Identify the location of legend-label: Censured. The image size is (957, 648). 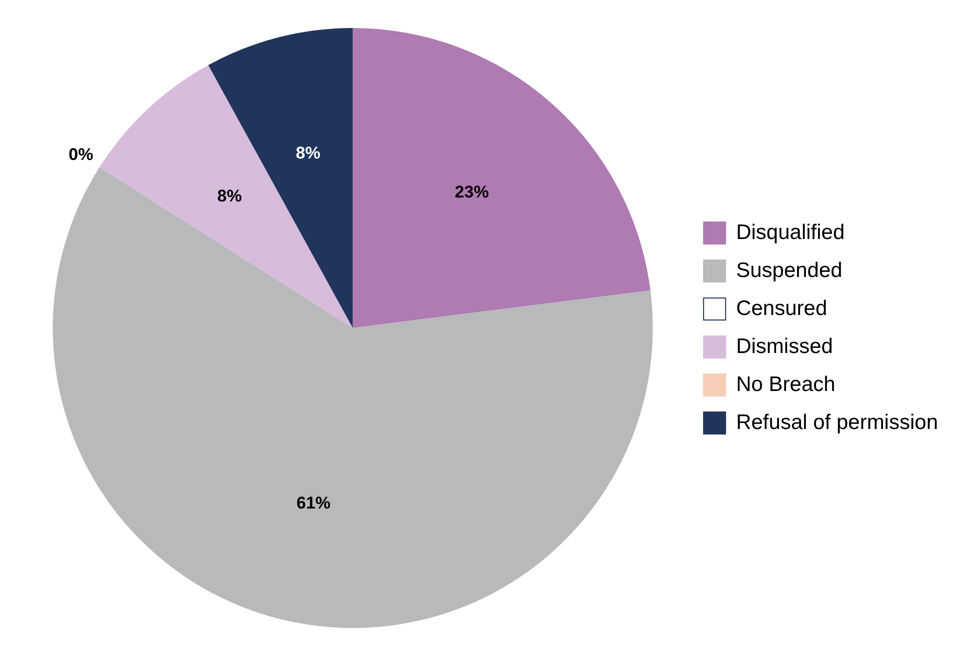
(782, 308).